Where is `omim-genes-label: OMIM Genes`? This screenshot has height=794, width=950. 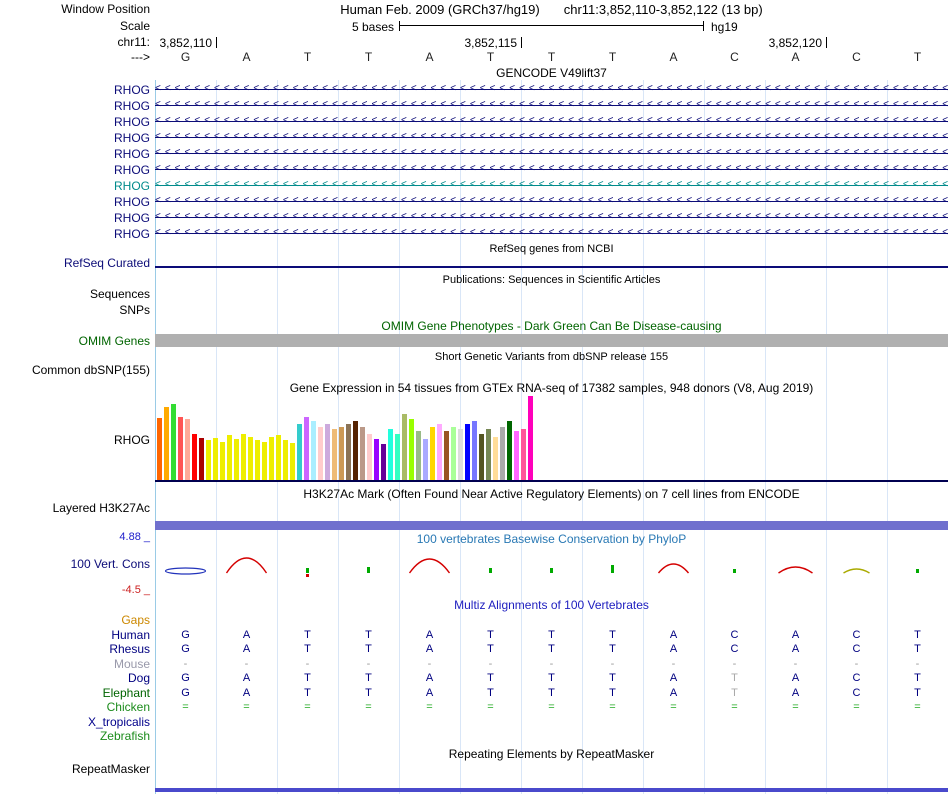
omim-genes-label: OMIM Genes is located at coordinates (114, 341).